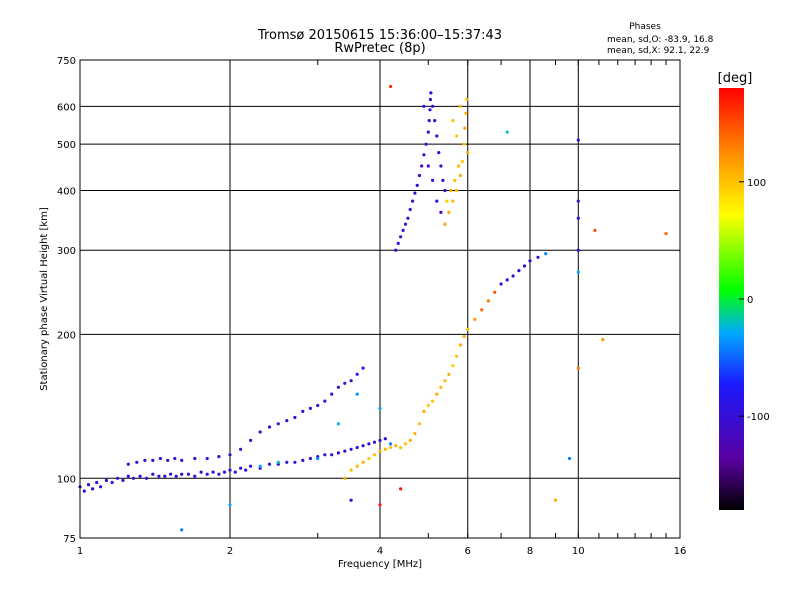  I want to click on y-tick-label: 500, so click(66, 145).